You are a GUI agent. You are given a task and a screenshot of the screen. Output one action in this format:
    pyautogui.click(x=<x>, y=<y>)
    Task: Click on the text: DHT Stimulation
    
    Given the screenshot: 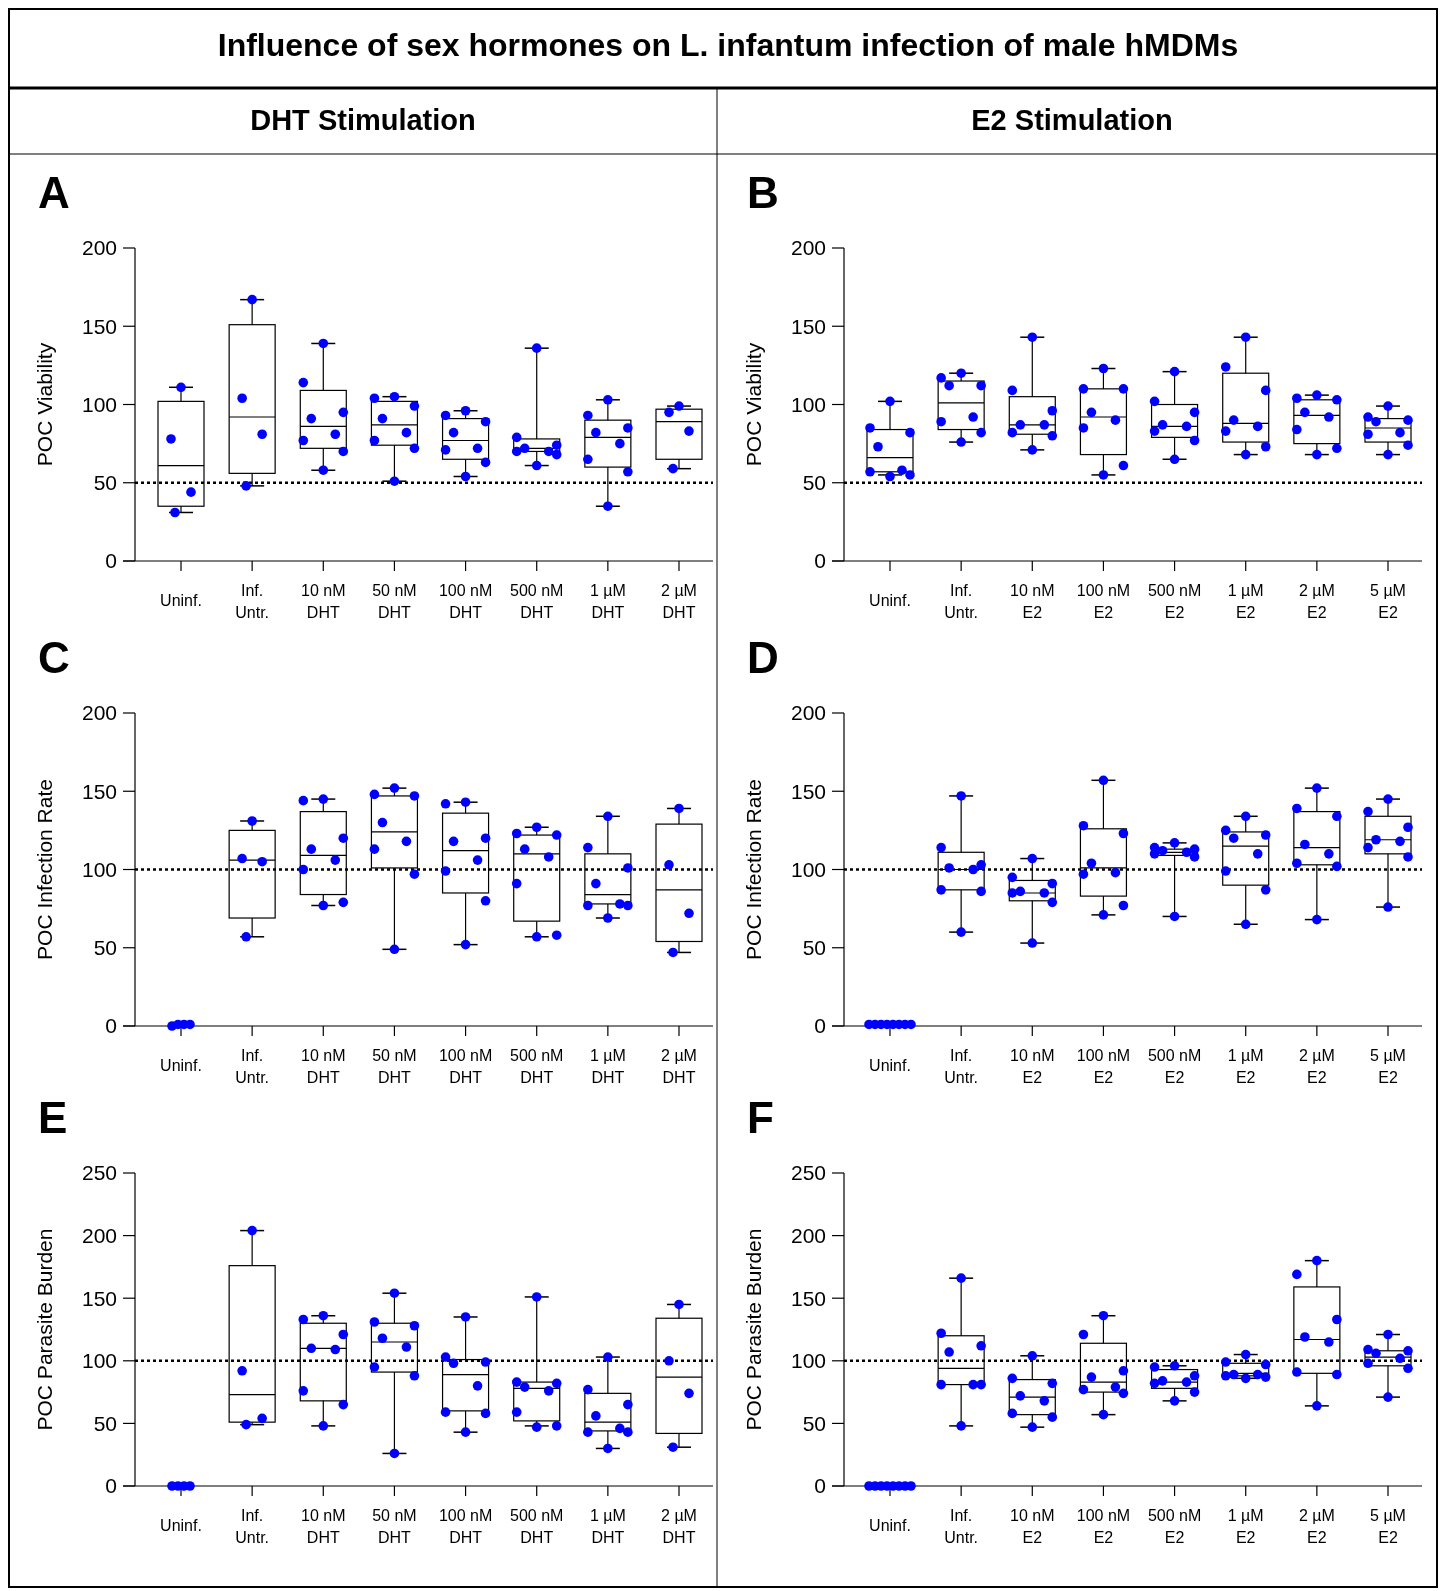 What is the action you would take?
    pyautogui.click(x=363, y=120)
    